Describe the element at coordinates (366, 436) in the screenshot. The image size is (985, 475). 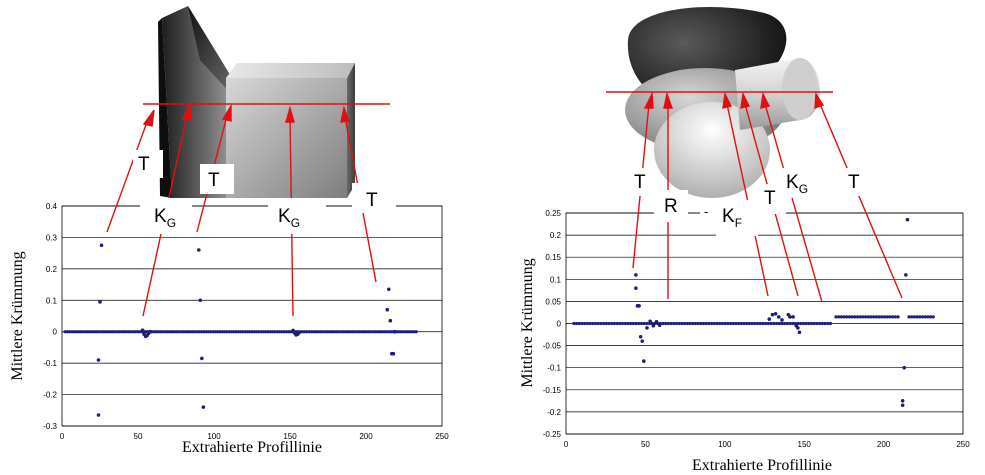
I see `x-tick-label: 200` at that location.